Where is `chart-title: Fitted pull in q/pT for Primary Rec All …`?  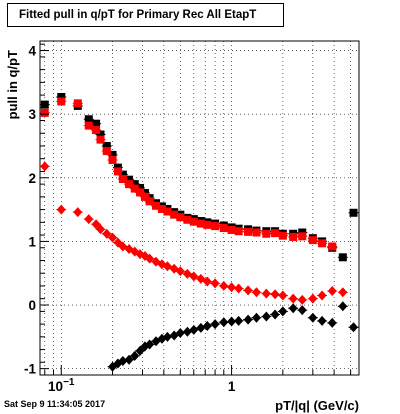
chart-title: Fitted pull in q/pT for Primary Rec All … is located at coordinates (145, 15).